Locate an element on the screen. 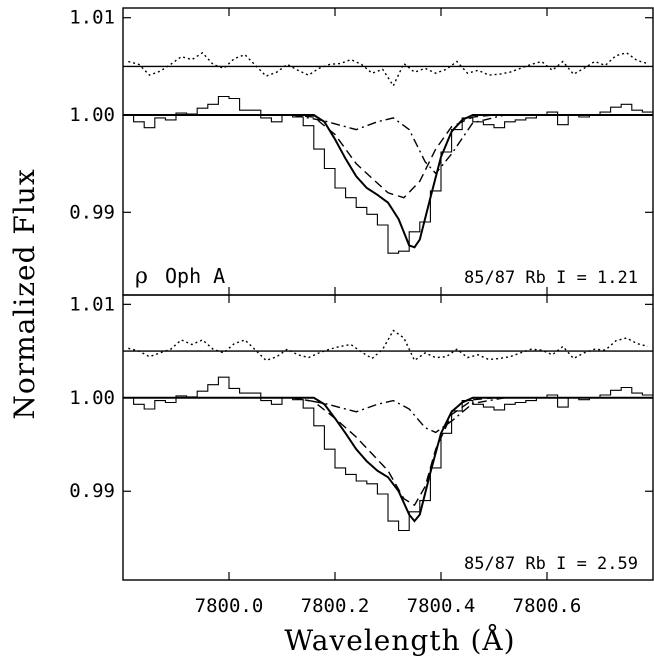 Image resolution: width=654 pixels, height=661 pixels. x-axis-label: Wavelength (Å) is located at coordinates (399, 640).